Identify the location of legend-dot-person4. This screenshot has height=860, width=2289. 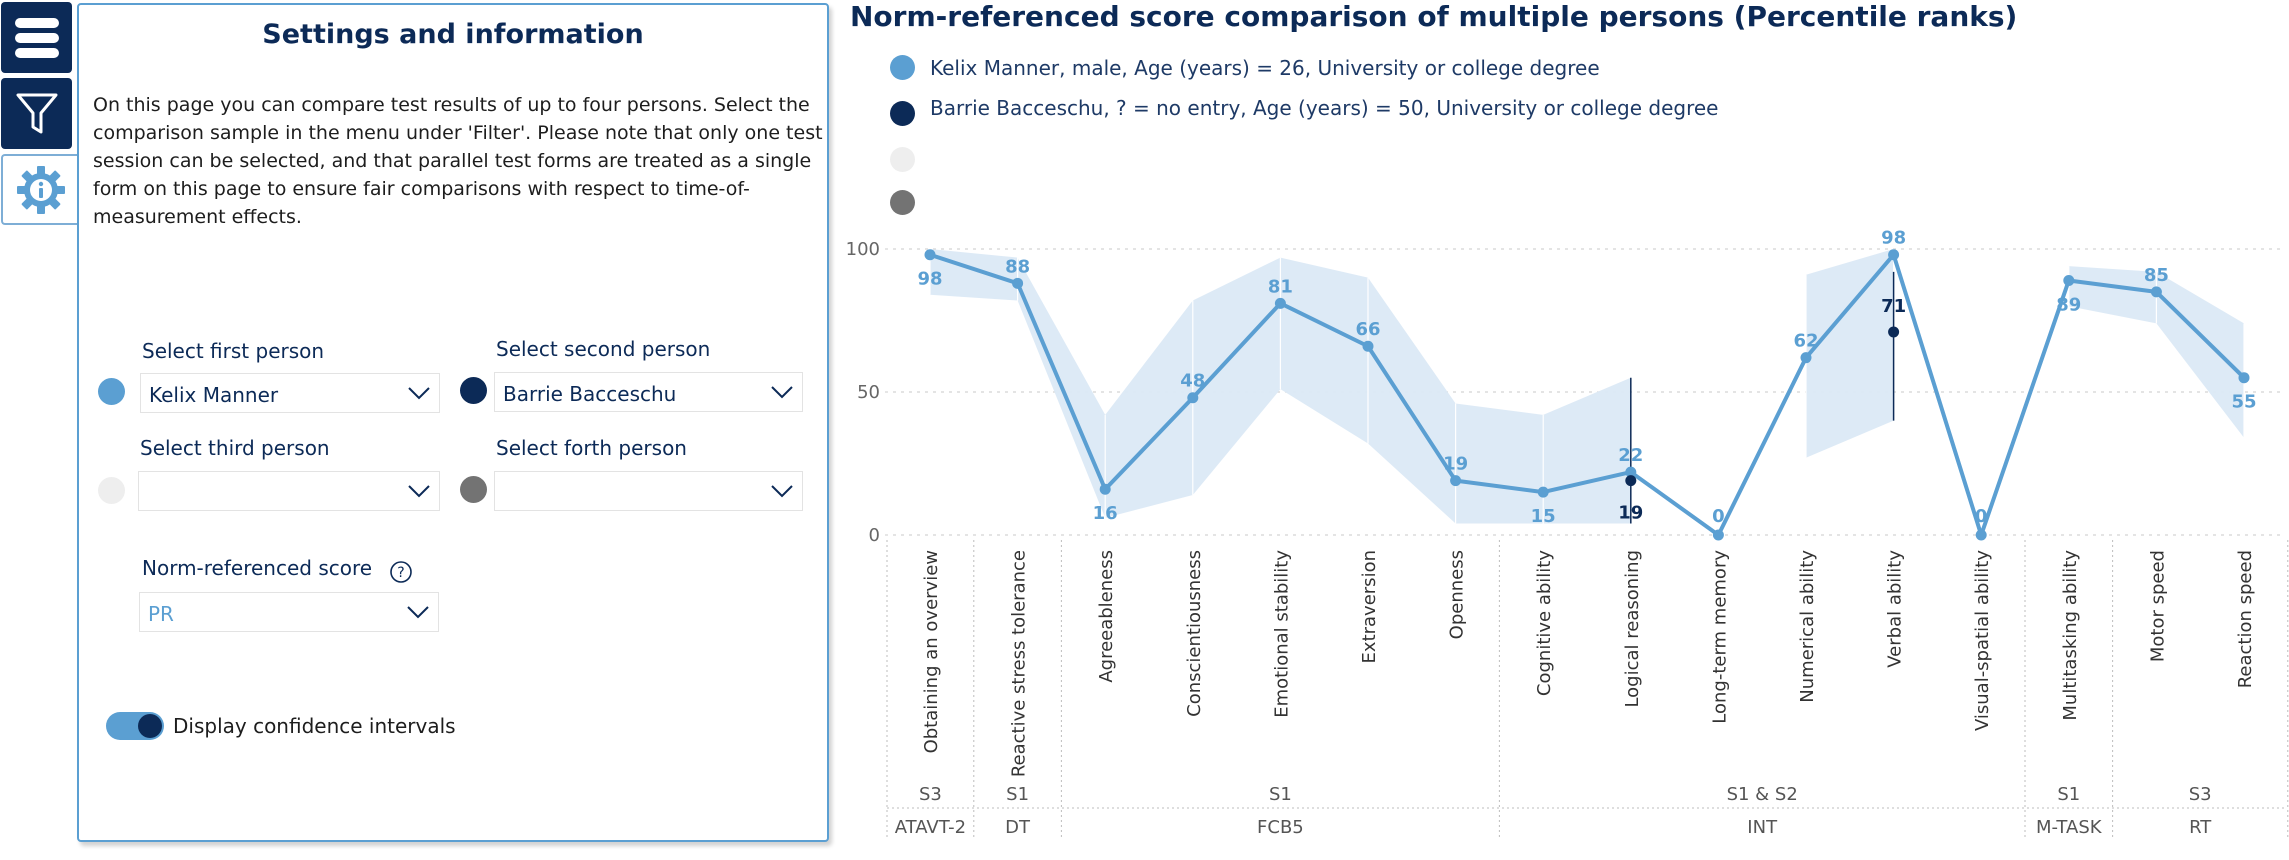
(902, 202).